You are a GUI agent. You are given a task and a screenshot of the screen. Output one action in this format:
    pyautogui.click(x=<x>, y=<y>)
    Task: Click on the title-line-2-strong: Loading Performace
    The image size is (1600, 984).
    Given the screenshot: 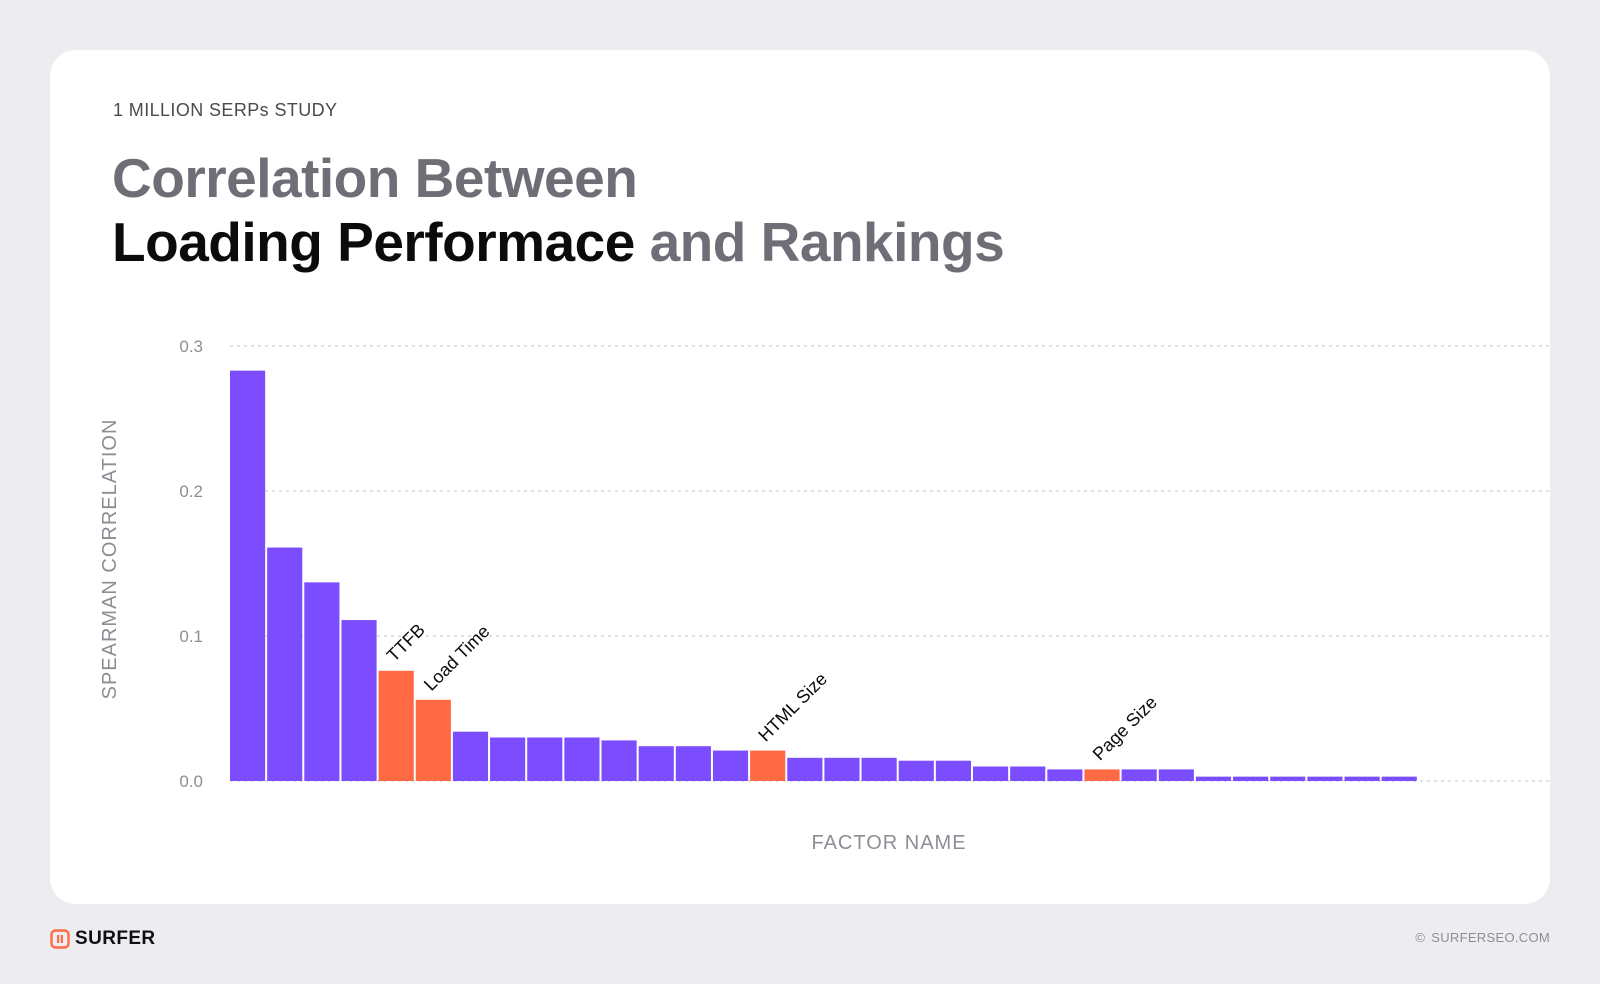 What is the action you would take?
    pyautogui.click(x=373, y=242)
    